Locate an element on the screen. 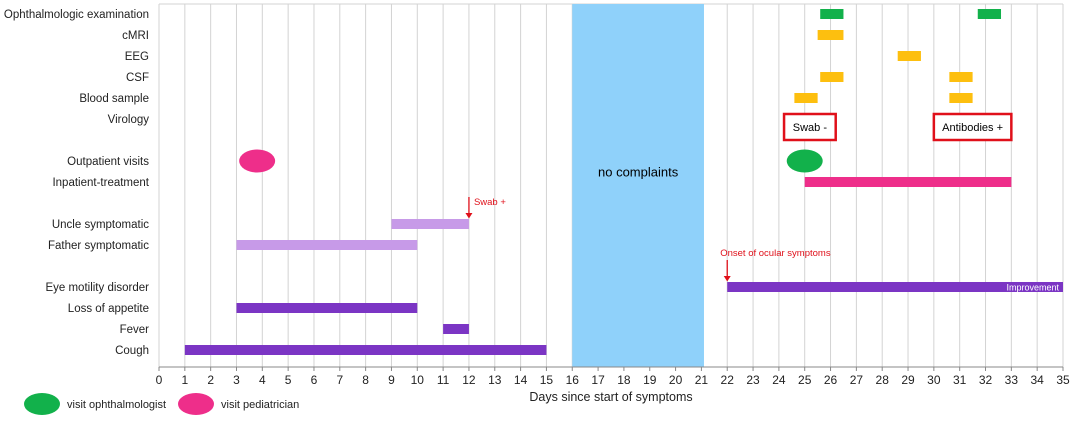 This screenshot has width=1084, height=424. x-tick-label: 24 is located at coordinates (779, 380).